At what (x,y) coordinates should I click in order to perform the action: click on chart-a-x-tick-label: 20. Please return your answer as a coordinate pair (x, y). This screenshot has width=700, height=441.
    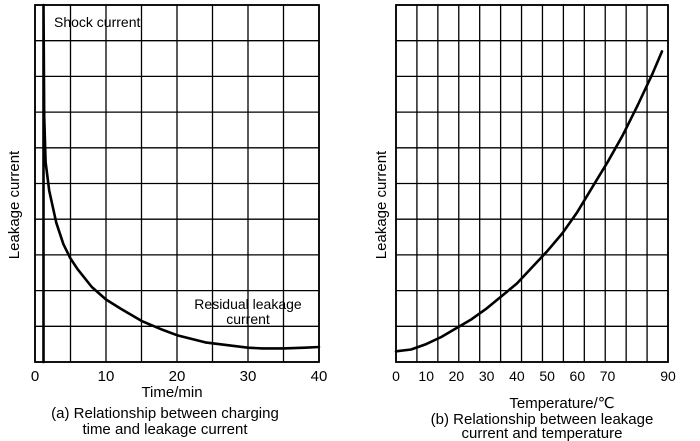
    Looking at the image, I should click on (177, 376).